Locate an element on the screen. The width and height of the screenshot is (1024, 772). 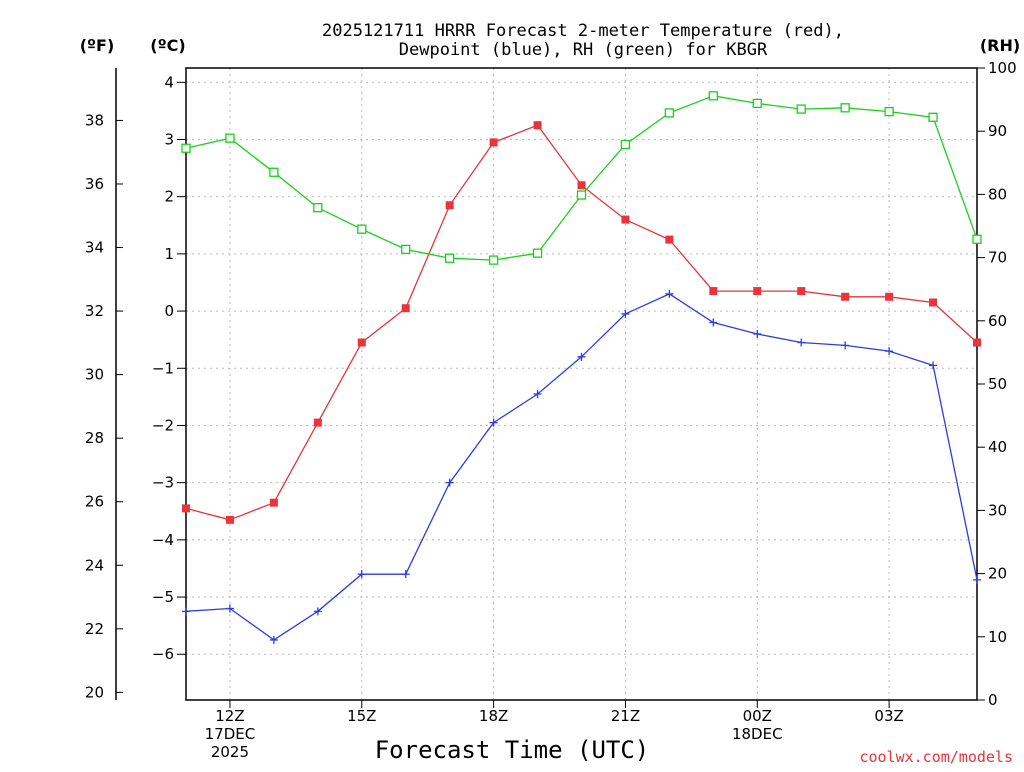
rh-tick-label: 50 is located at coordinates (997, 384).